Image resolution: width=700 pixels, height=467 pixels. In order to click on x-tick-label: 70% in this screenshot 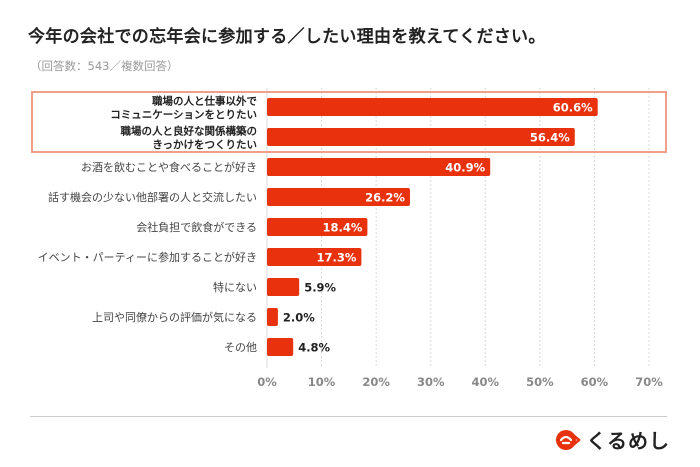, I will do `click(649, 382)`.